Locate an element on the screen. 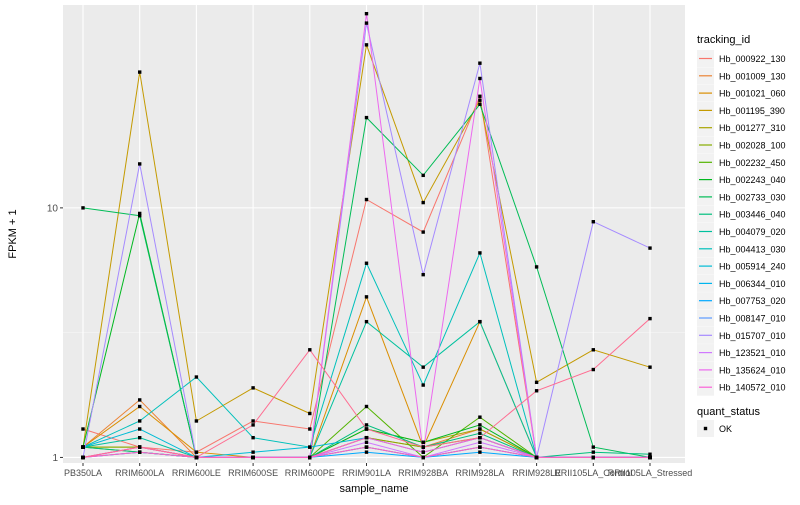 This screenshot has height=505, width=800. legend-label: Hb_005914_240 is located at coordinates (752, 267).